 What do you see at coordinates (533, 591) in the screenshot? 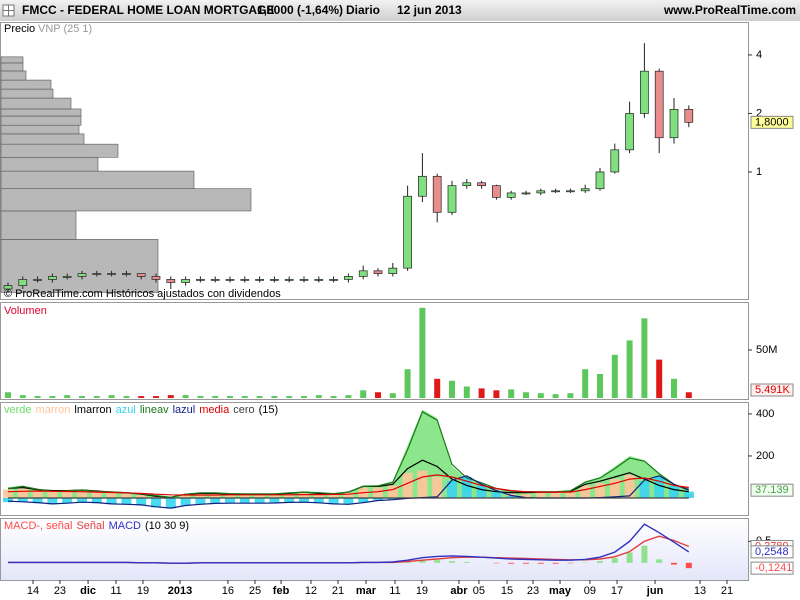
I see `x-tick-label: 23` at bounding box center [533, 591].